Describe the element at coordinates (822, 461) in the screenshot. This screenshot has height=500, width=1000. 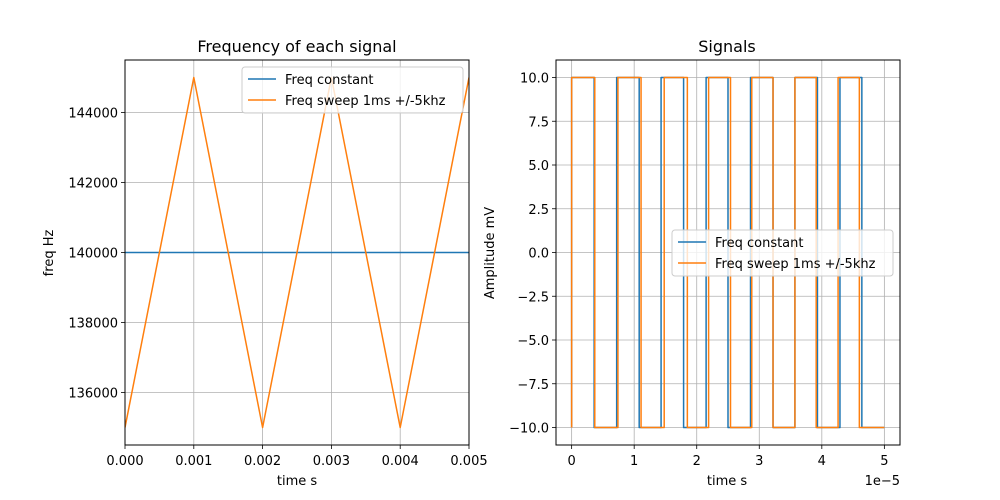
I see `x-tick-label: 4` at that location.